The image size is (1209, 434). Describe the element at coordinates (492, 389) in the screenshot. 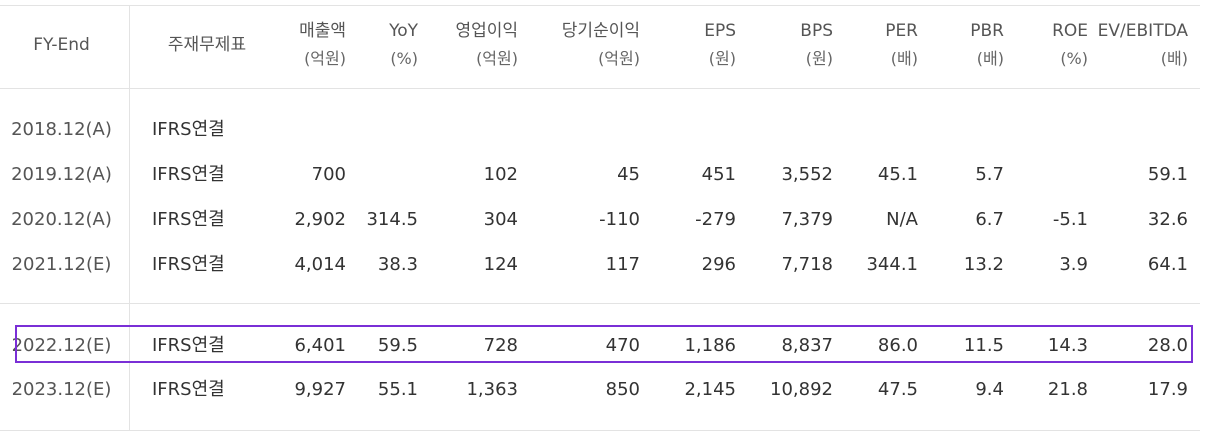

I see `cell-op: 1,363` at that location.